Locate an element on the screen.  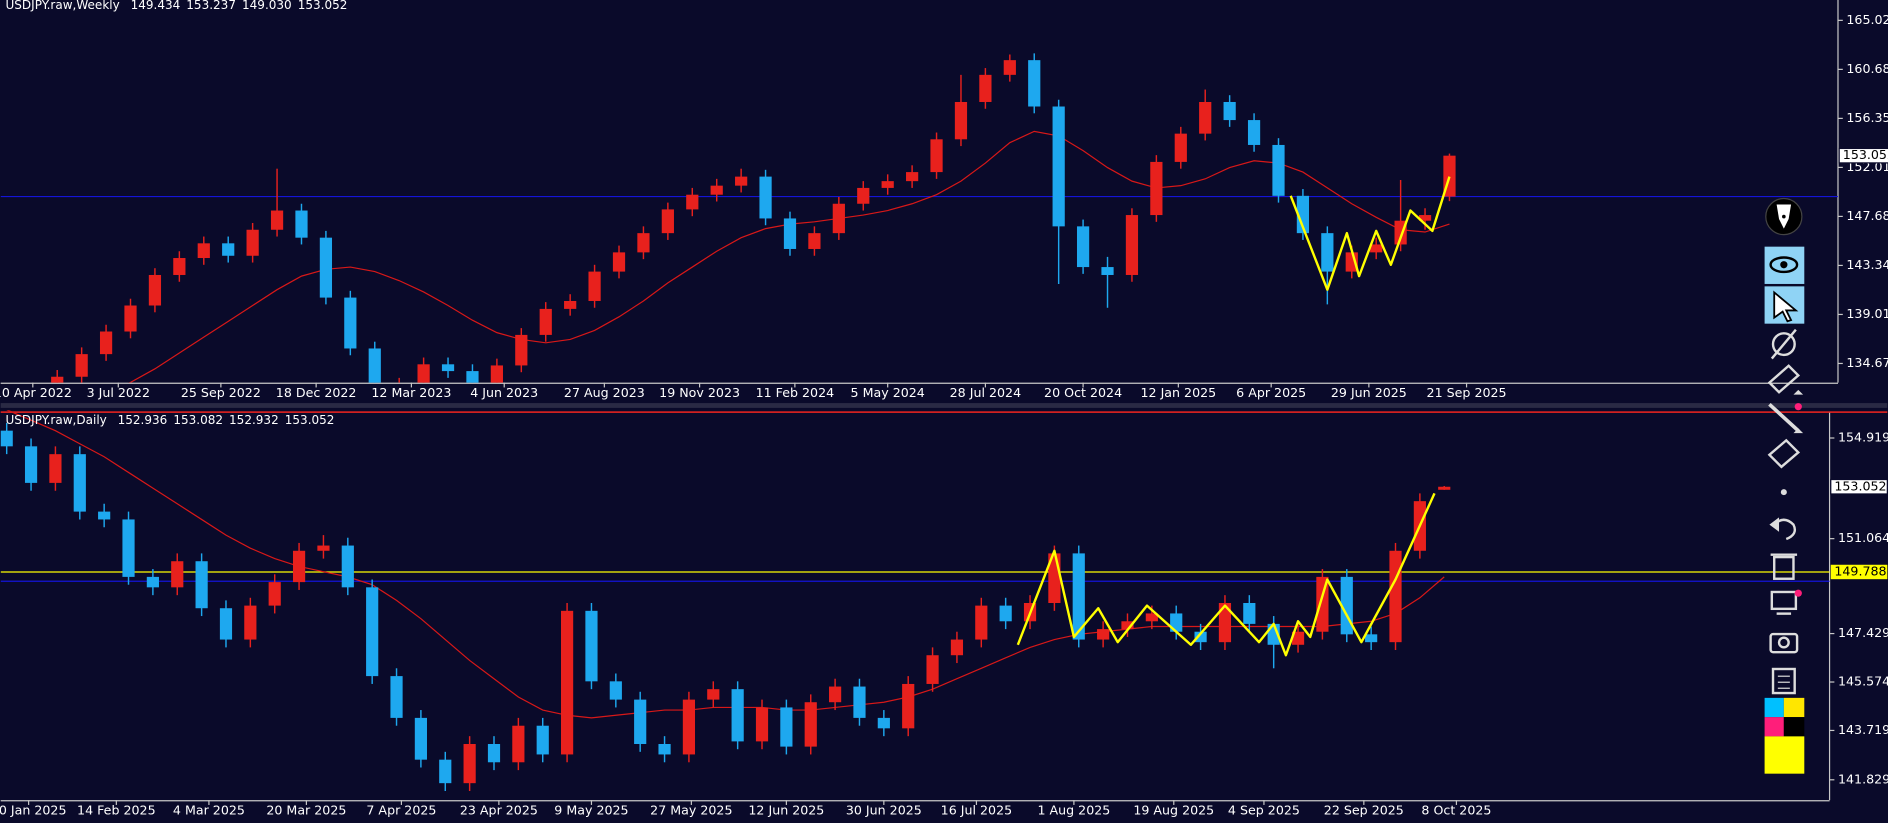
x-tick-label: 1 Aug 2025 is located at coordinates (1073, 809).